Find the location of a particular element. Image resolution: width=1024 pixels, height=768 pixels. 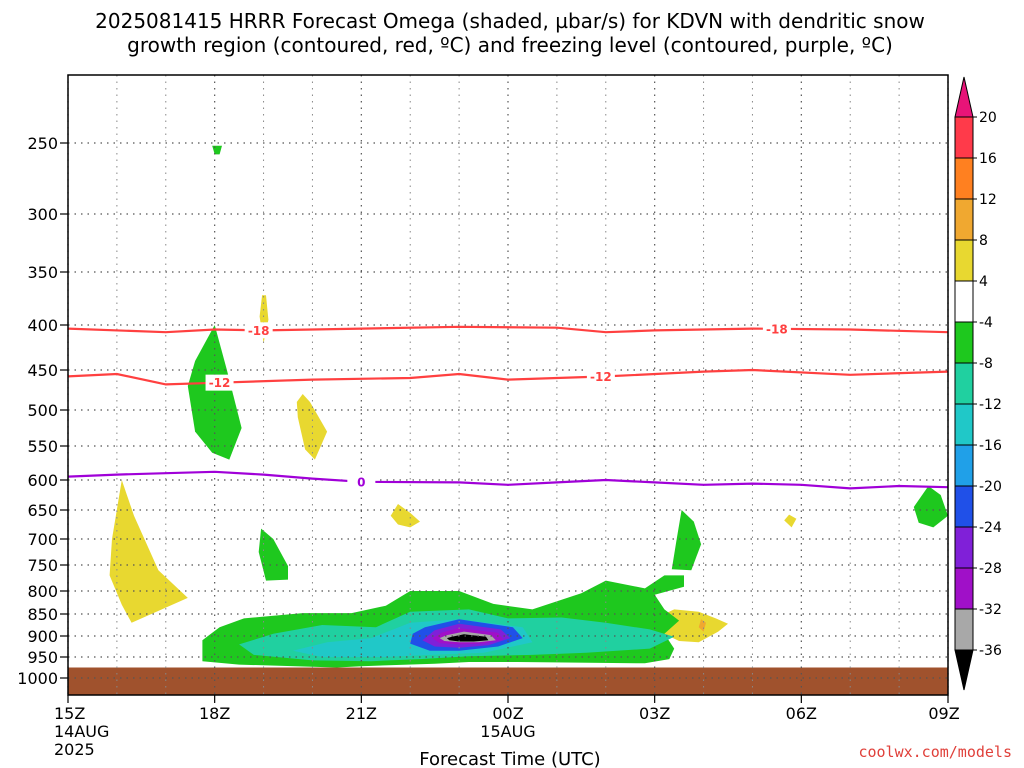

colorbar-label-10: -24 is located at coordinates (990, 528).